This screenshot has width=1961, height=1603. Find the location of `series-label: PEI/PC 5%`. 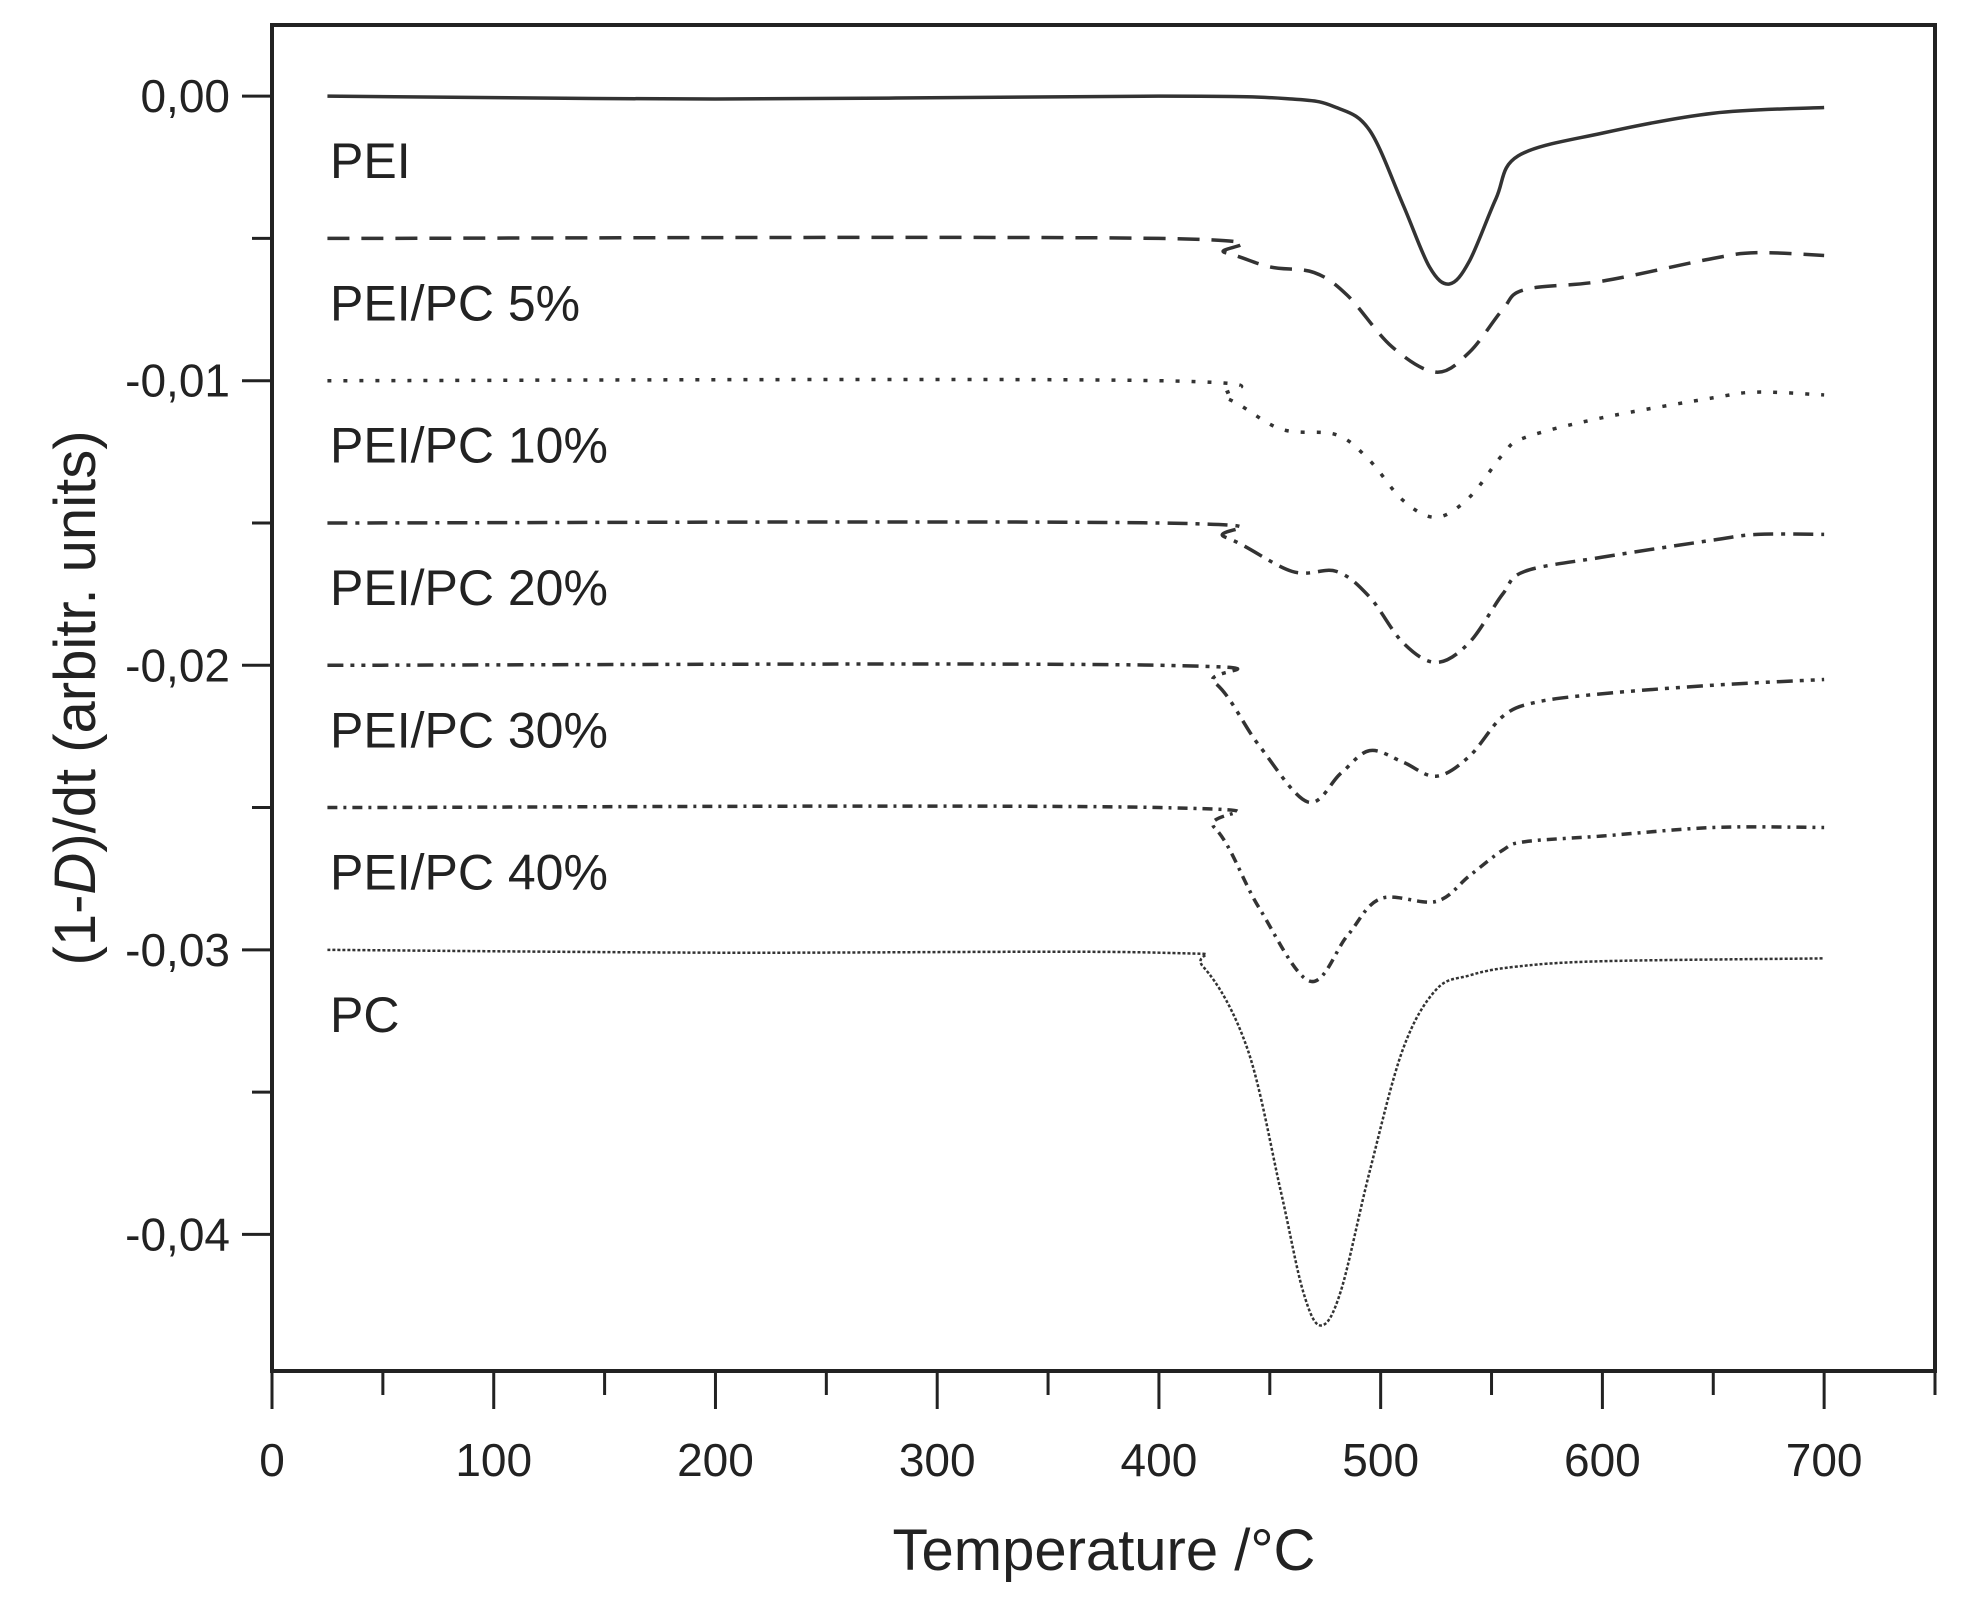

series-label: PEI/PC 5% is located at coordinates (455, 303).